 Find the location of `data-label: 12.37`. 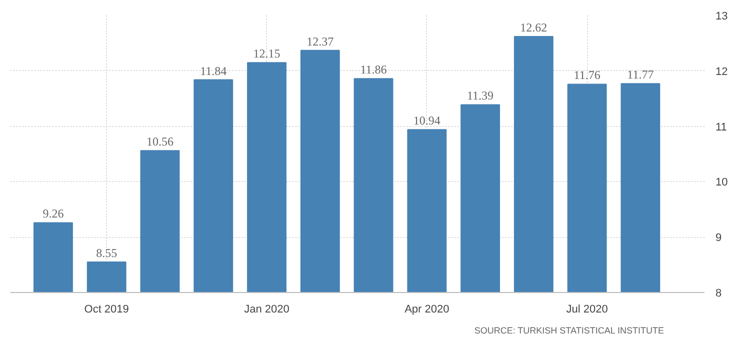

data-label: 12.37 is located at coordinates (320, 41).